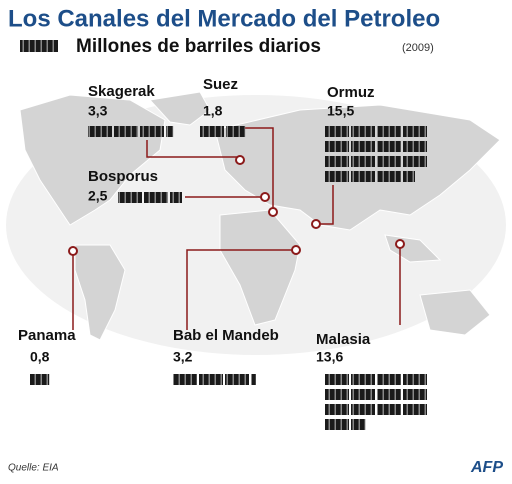 The image size is (512, 484). What do you see at coordinates (329, 357) in the screenshot?
I see `channel-value: 13,6` at bounding box center [329, 357].